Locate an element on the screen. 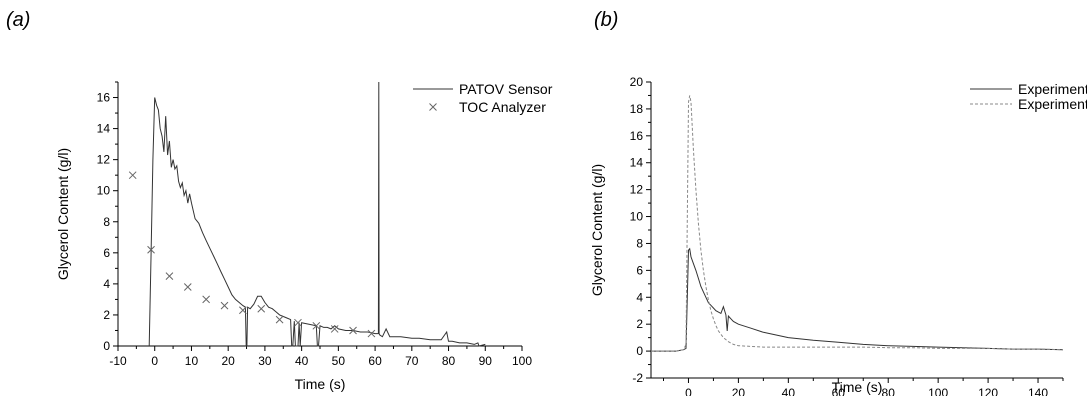 The height and width of the screenshot is (396, 1087). y-tick-label: -2 is located at coordinates (637, 378).